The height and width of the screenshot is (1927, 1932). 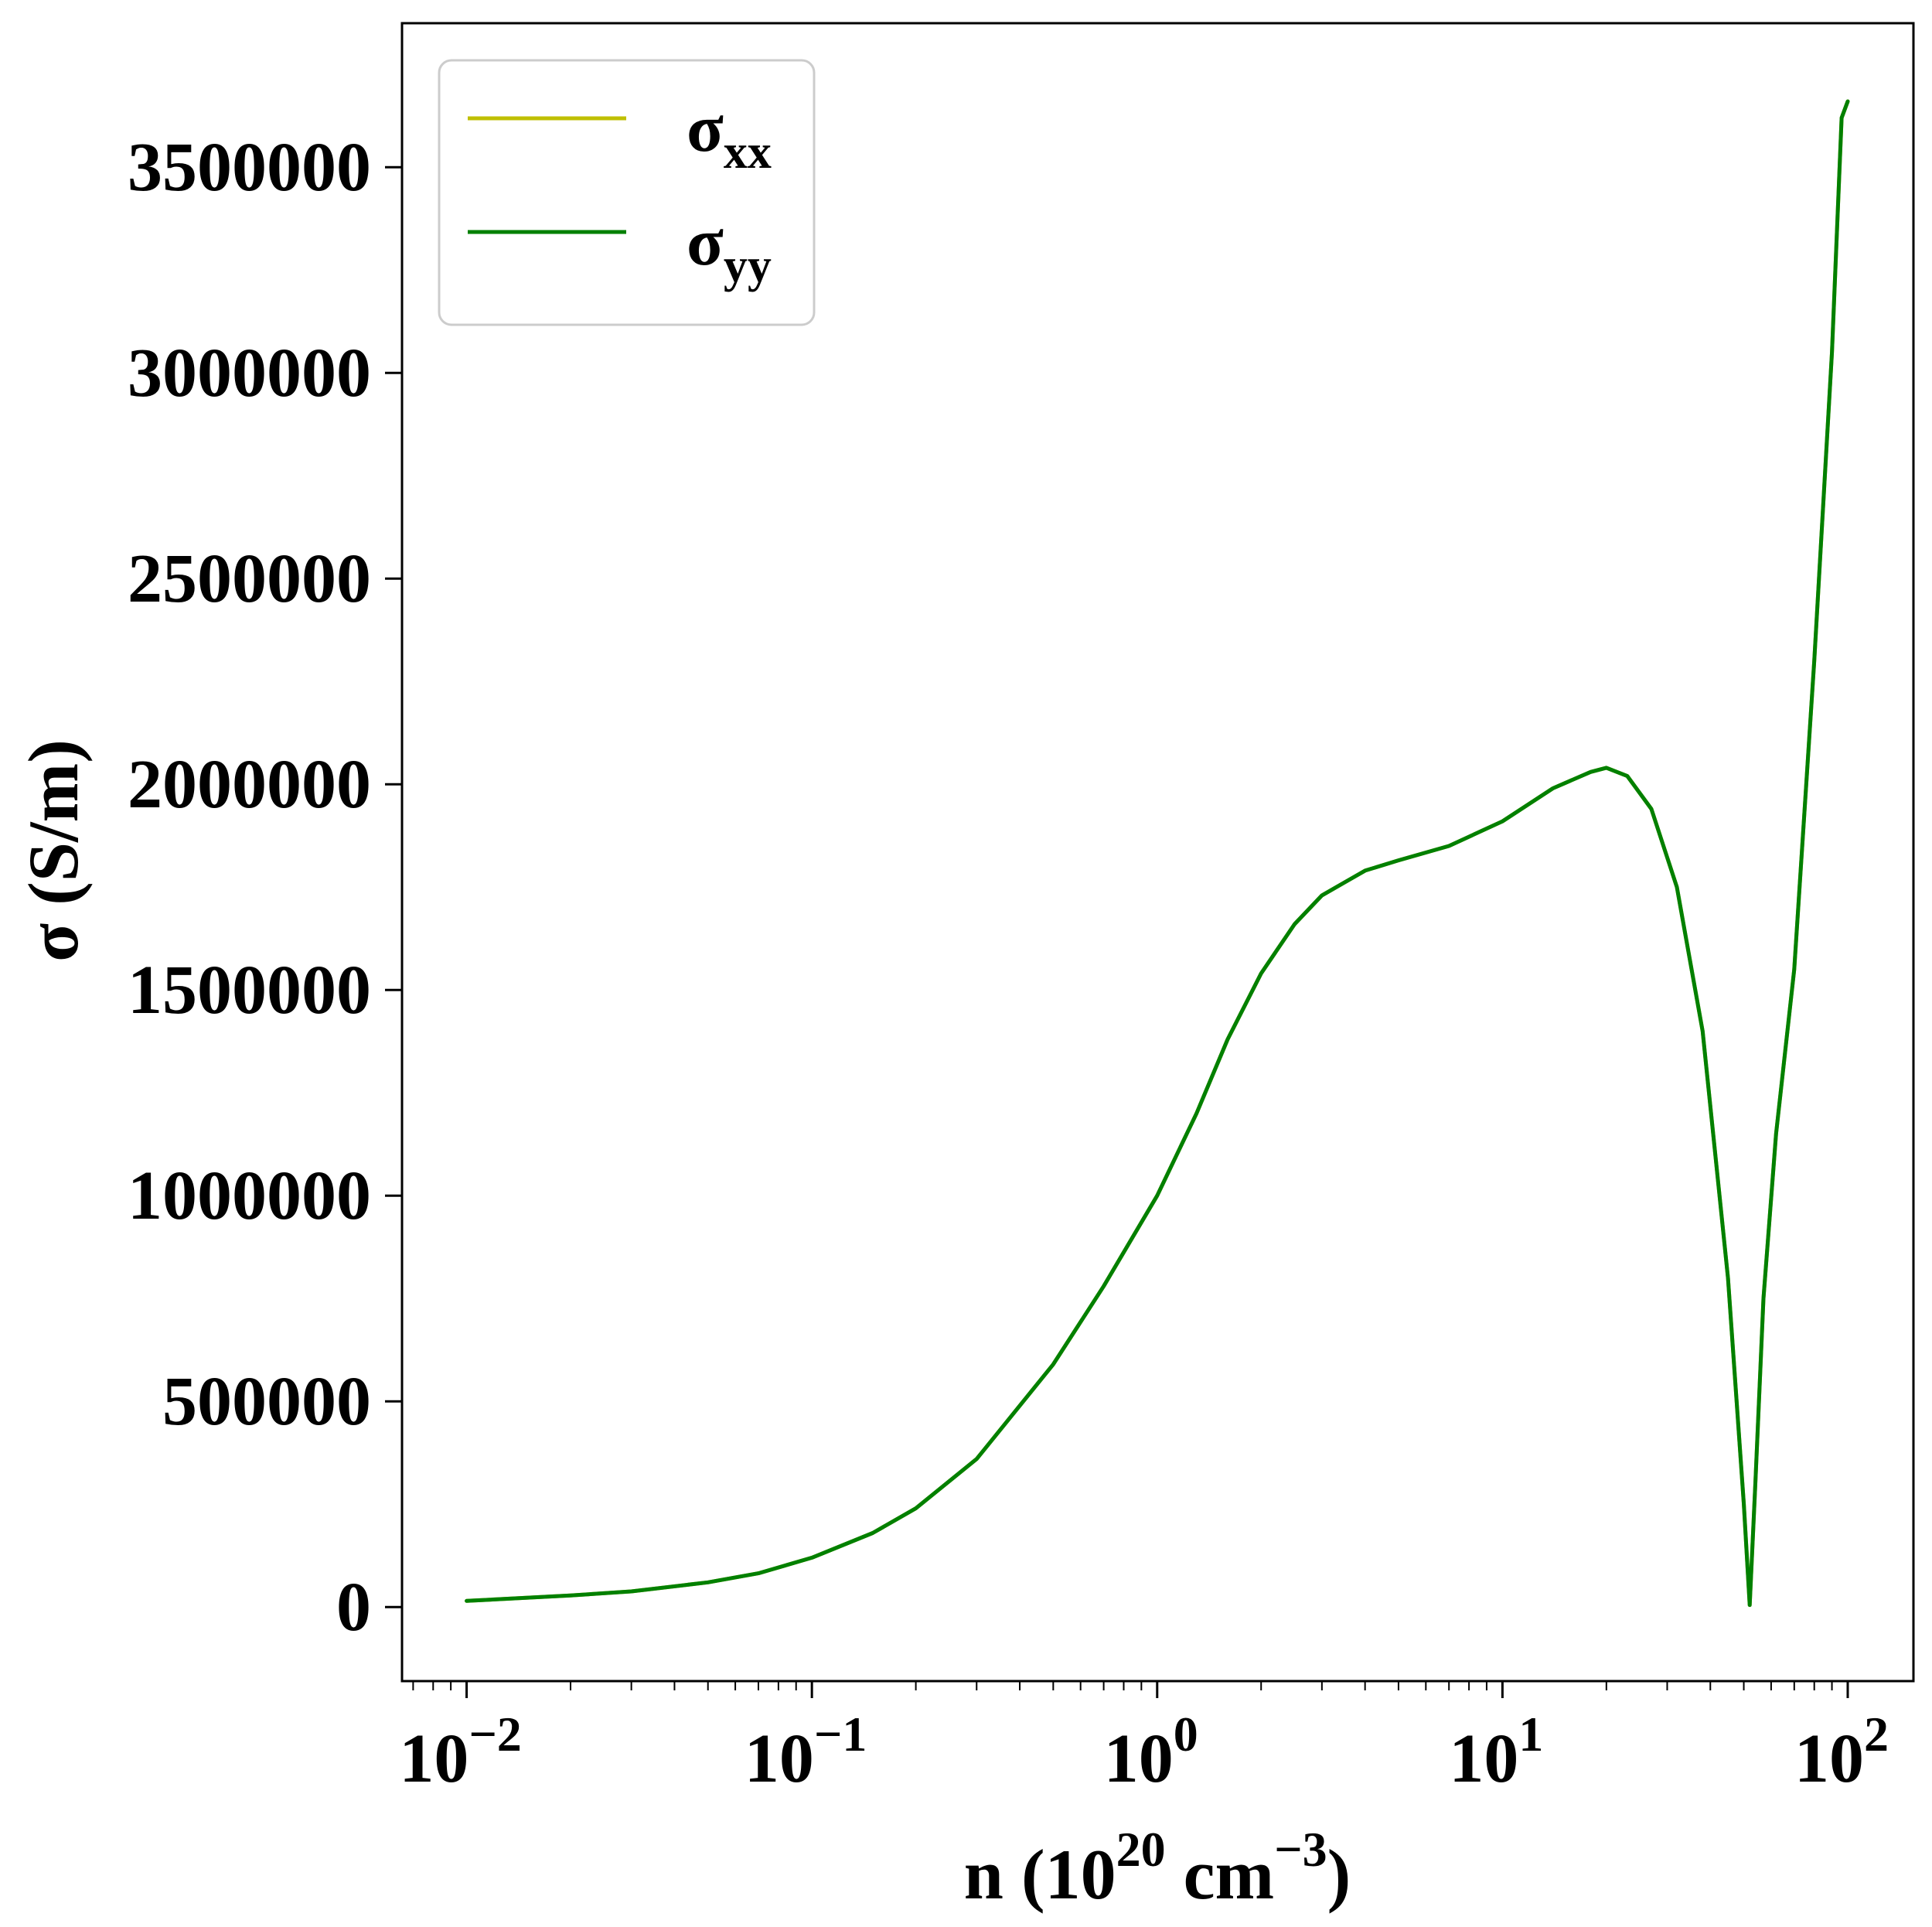 I want to click on y-axis-title: σ (S/m), so click(x=53, y=850).